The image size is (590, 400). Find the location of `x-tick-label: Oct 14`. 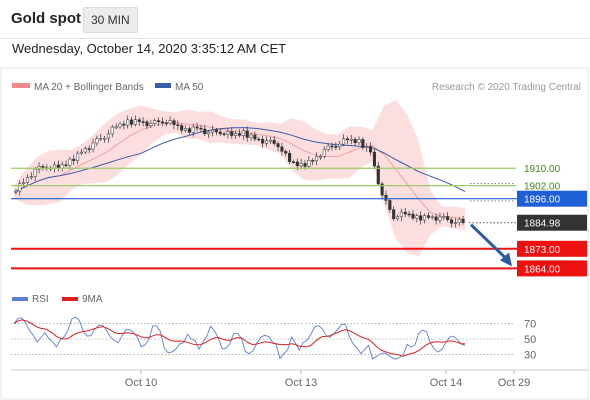

x-tick-label: Oct 14 is located at coordinates (446, 383).